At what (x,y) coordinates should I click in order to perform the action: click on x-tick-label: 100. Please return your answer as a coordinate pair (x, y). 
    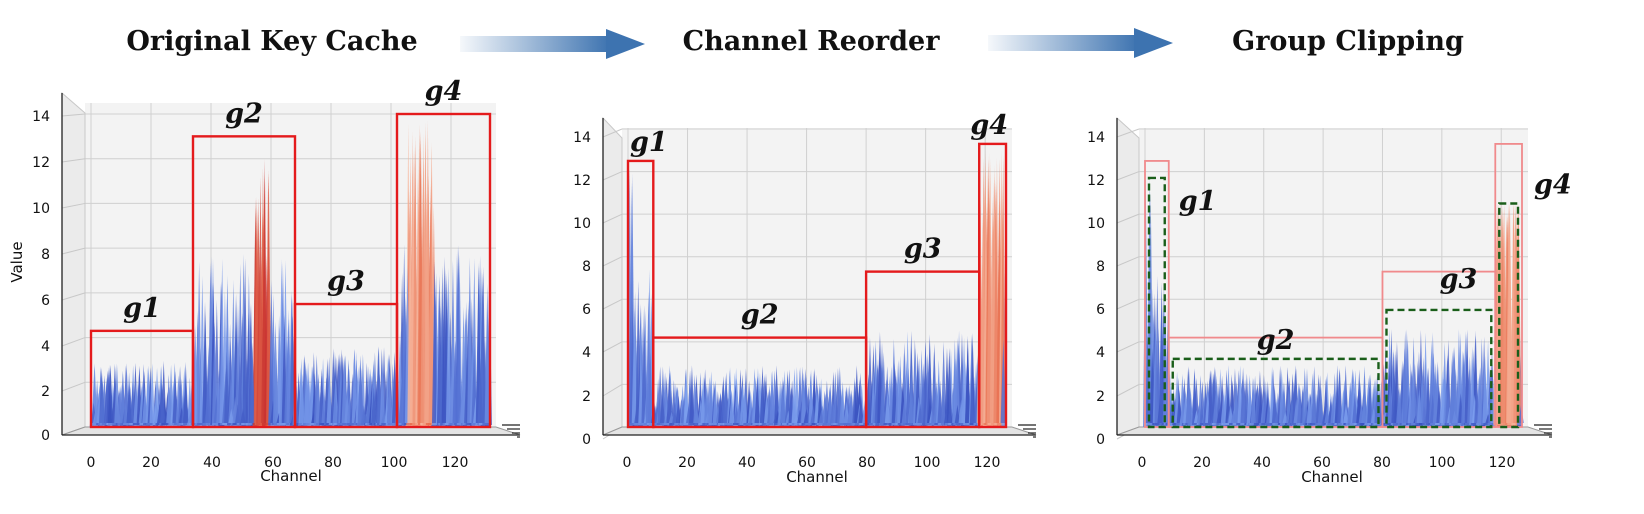
    Looking at the image, I should click on (927, 463).